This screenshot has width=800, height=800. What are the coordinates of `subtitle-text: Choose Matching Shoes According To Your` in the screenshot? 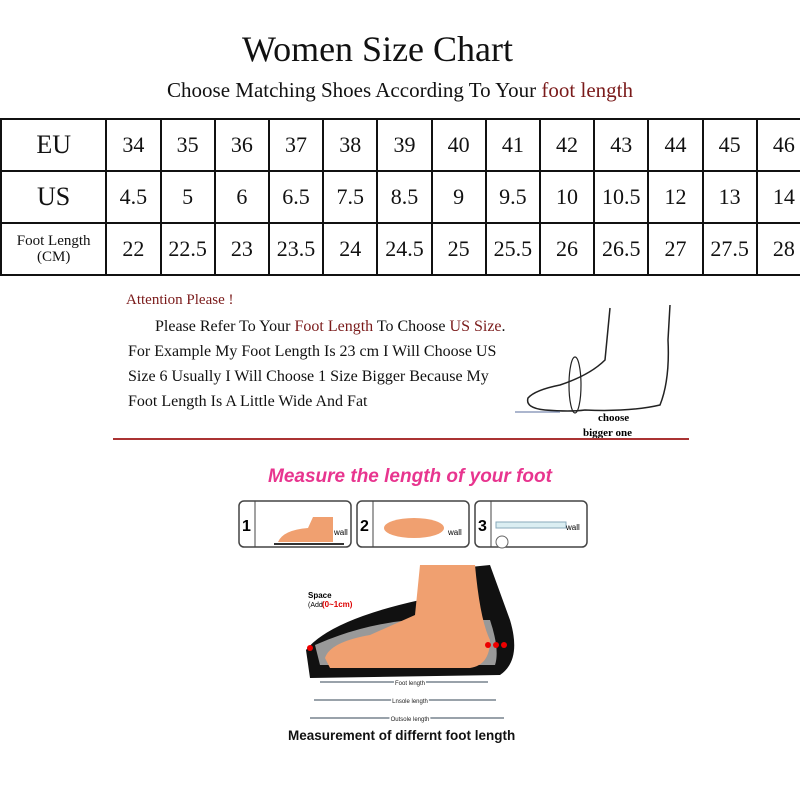 It's located at (354, 90).